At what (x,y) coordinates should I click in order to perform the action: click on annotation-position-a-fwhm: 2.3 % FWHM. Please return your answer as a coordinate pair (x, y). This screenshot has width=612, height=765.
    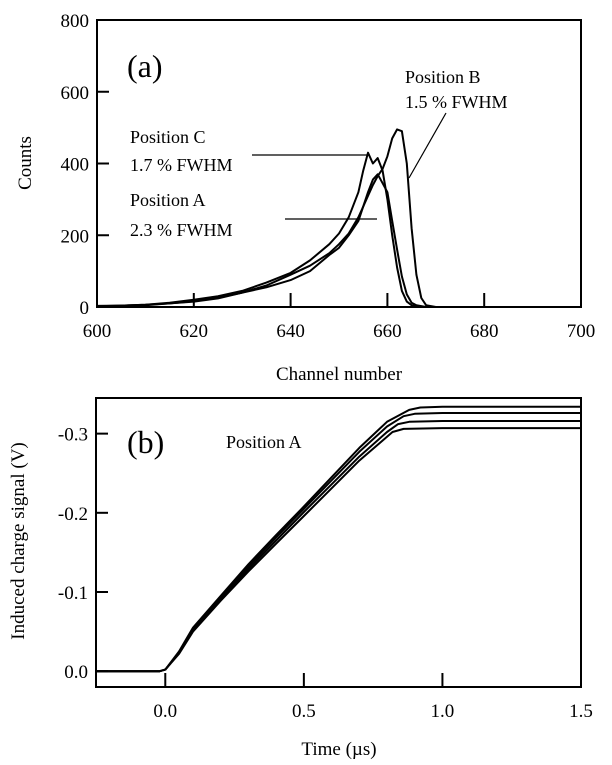
    Looking at the image, I should click on (181, 230).